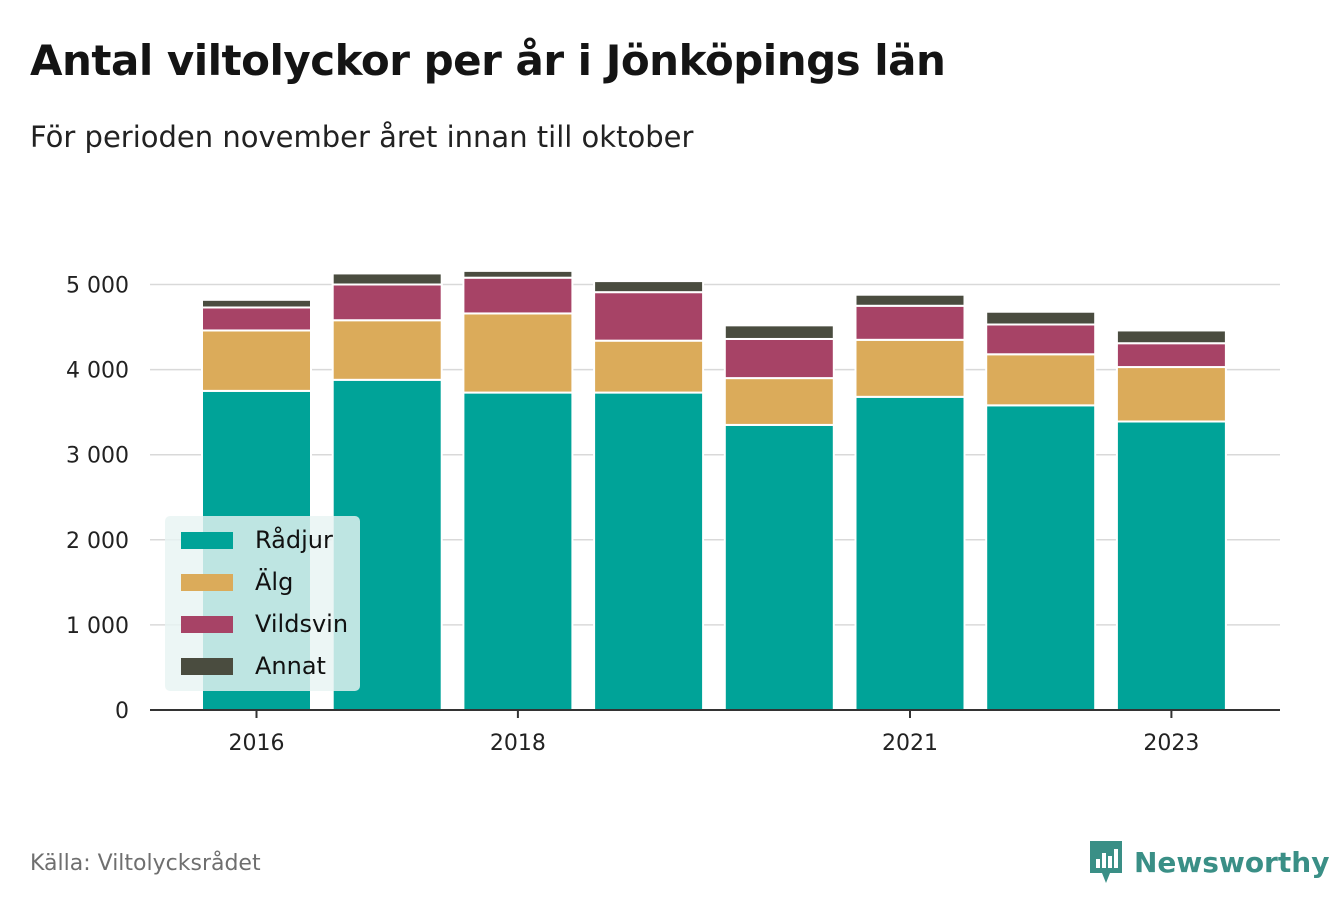 This screenshot has height=913, width=1340. What do you see at coordinates (1232, 862) in the screenshot?
I see `brand-name: Newsworthy` at bounding box center [1232, 862].